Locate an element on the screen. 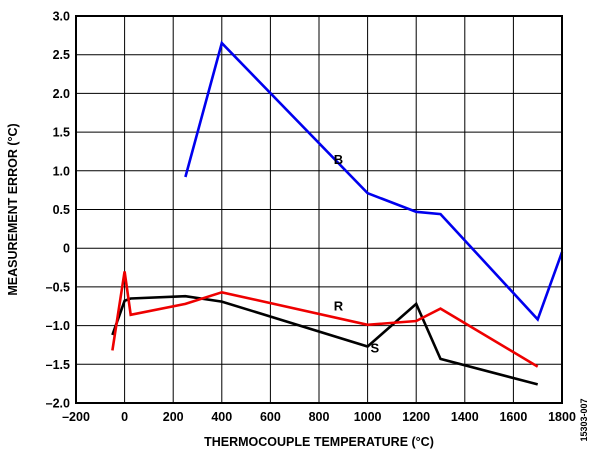 The image size is (595, 460). x-tick-labels: –200 0 200 400 600 800 1000 1200 1400 1600 1800 is located at coordinates (319, 417).